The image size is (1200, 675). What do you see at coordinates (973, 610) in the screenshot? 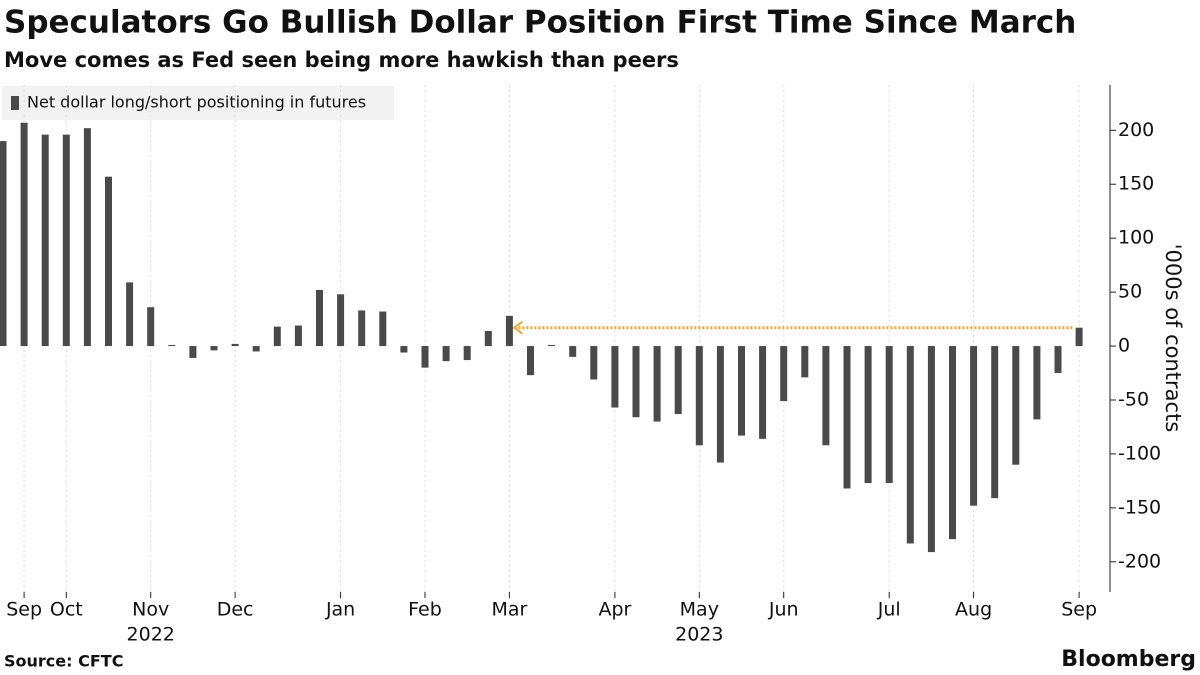
I see `x-tick-label: Aug` at bounding box center [973, 610].